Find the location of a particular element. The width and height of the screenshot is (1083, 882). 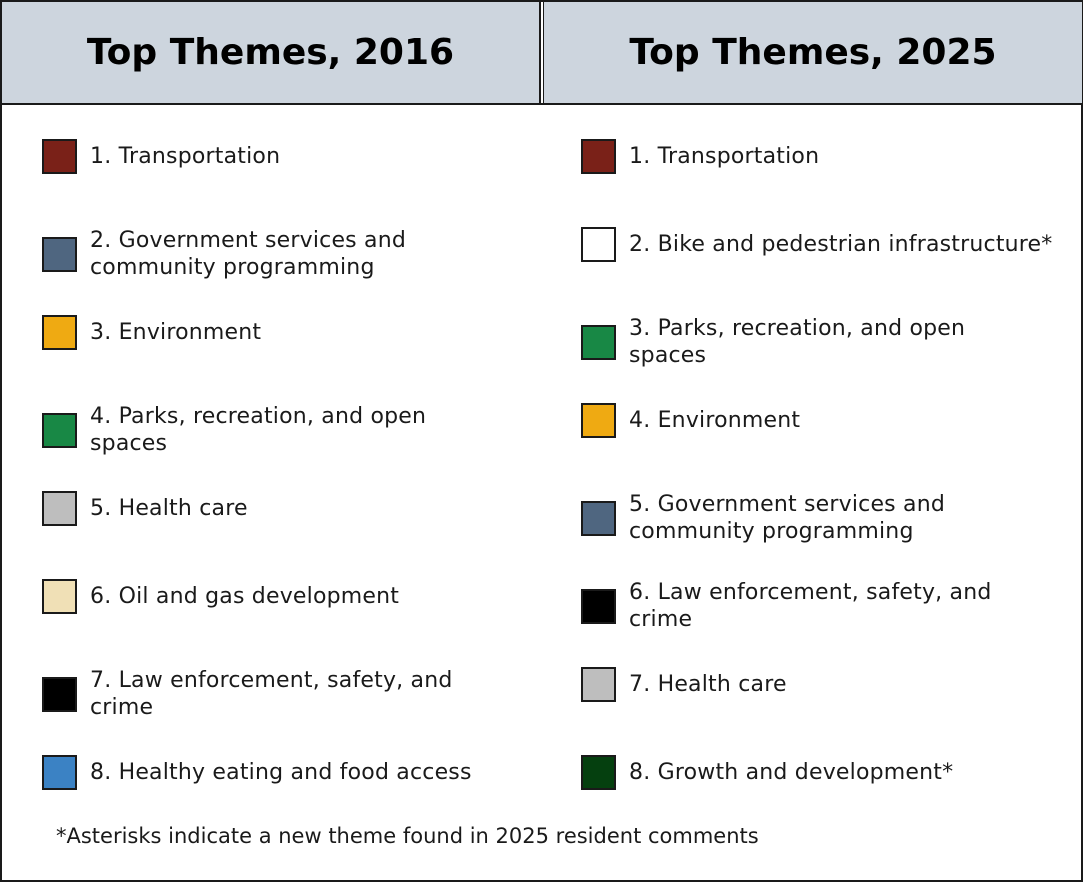

header-2016: Top Themes, 2016 is located at coordinates (271, 52).